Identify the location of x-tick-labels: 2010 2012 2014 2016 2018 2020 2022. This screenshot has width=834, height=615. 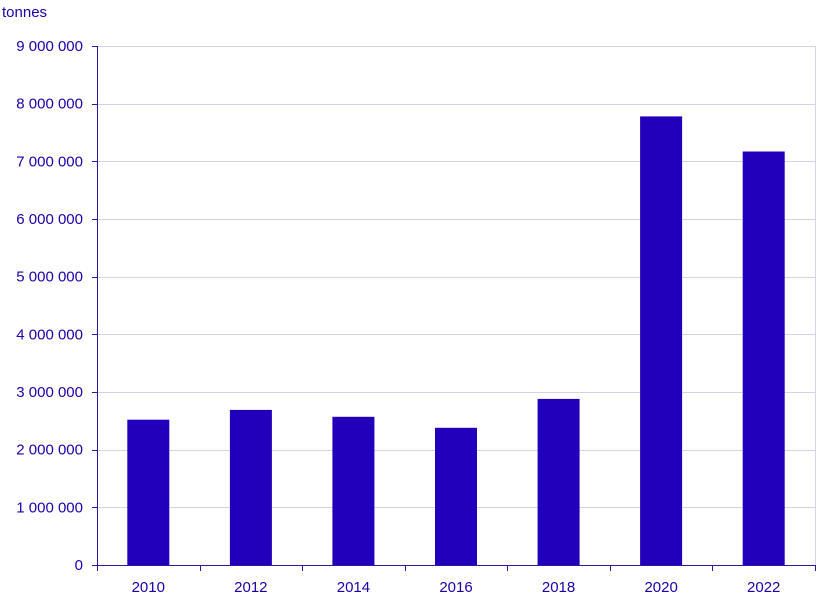
(456, 587).